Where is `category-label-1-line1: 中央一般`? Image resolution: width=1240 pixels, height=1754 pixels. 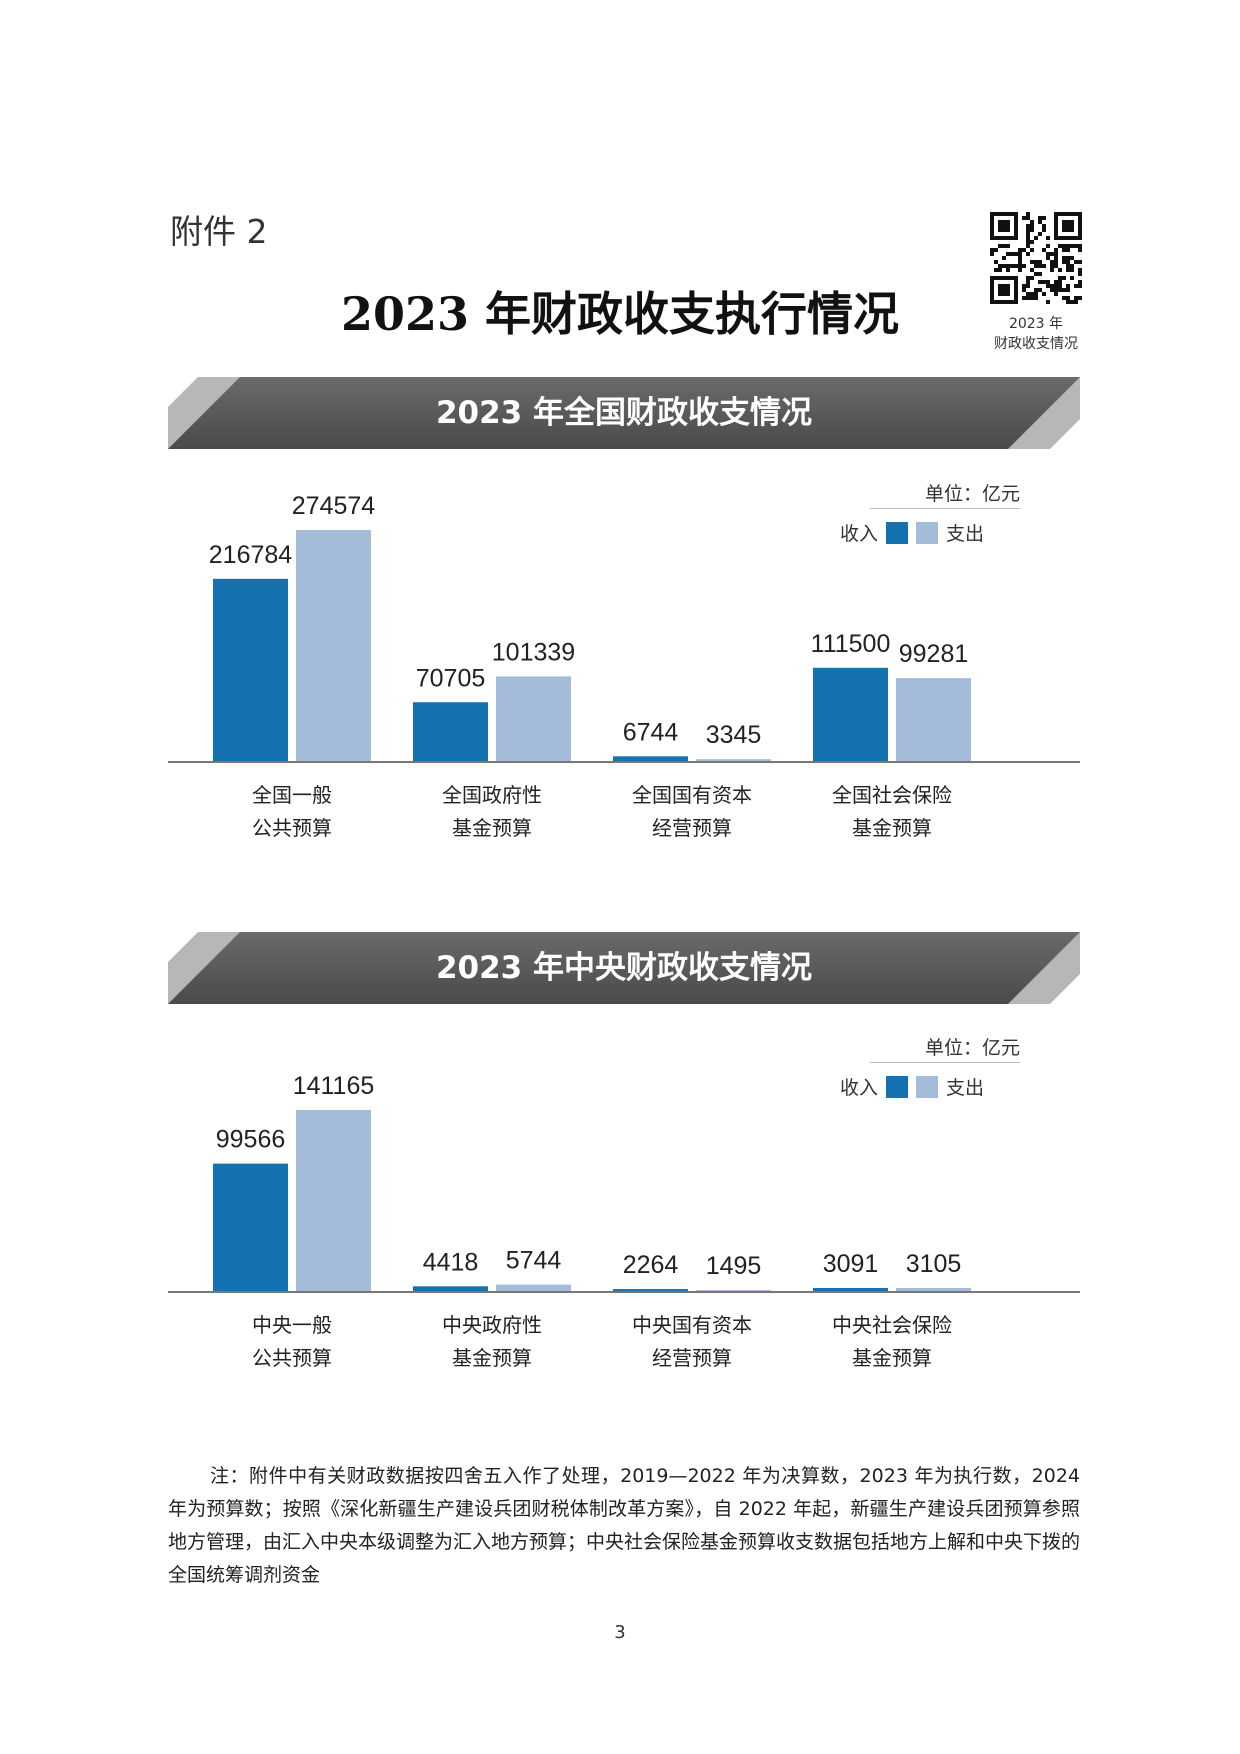
category-label-1-line1: 中央一般 is located at coordinates (292, 1325).